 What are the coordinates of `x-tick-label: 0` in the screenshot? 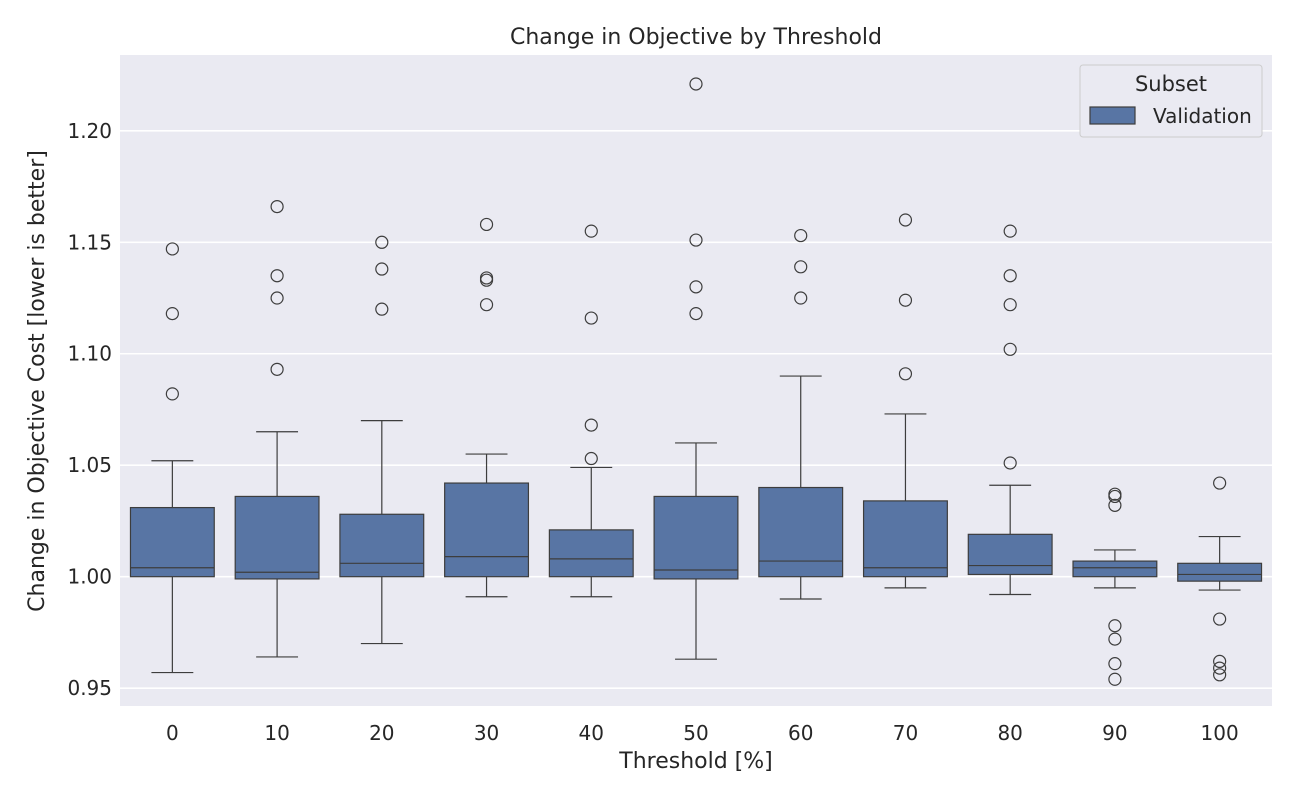 It's located at (172, 733).